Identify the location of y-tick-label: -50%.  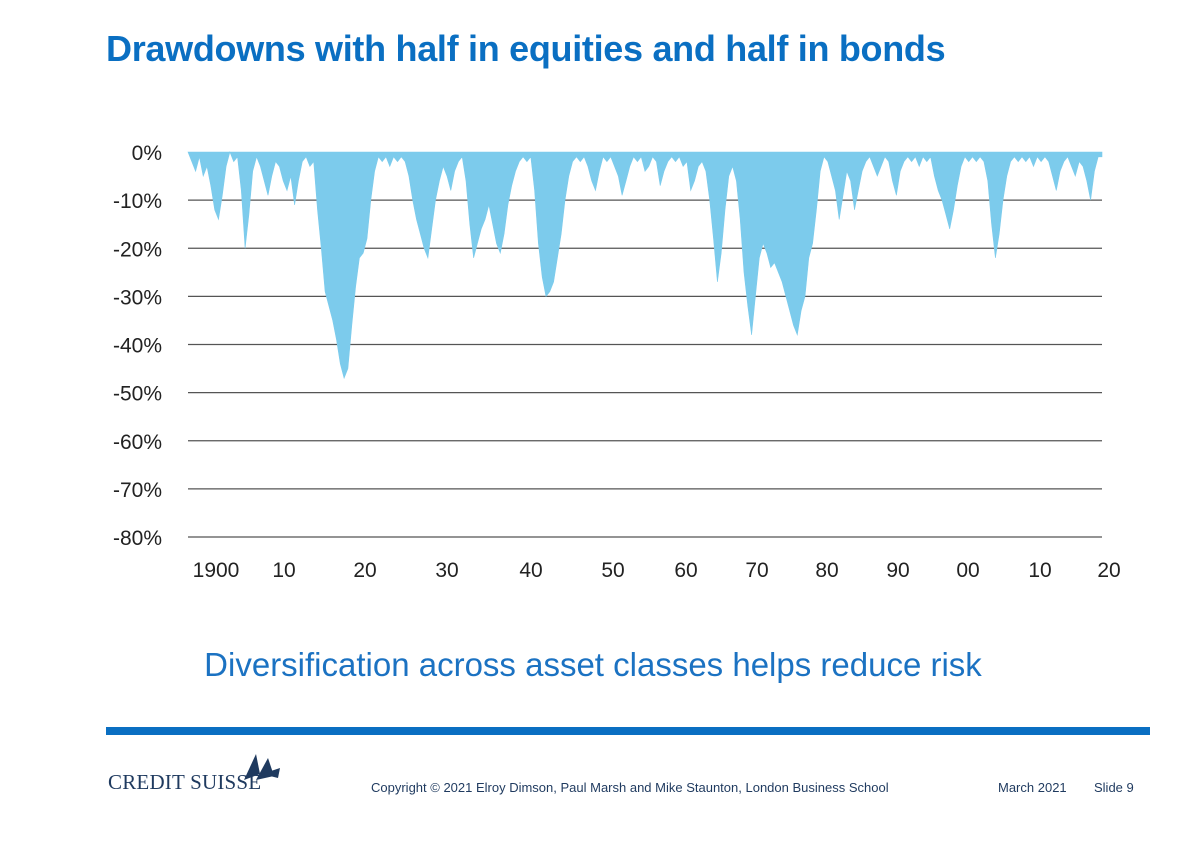
(137, 394).